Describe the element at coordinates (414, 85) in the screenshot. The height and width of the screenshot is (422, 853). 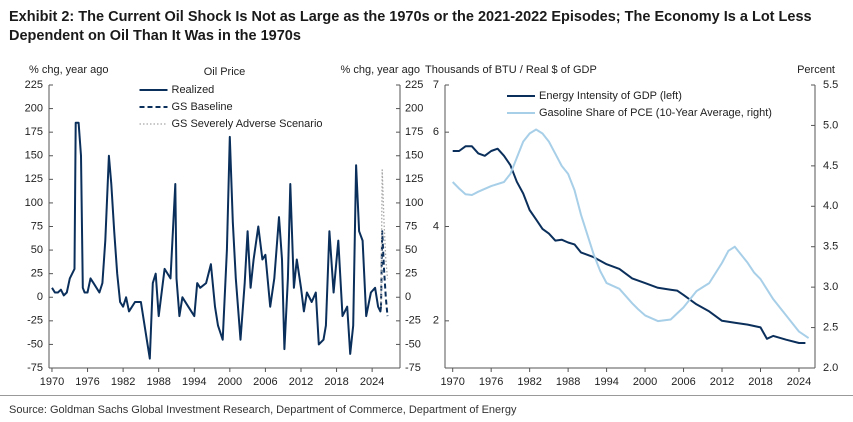
I see `y2-tick-label: 225` at that location.